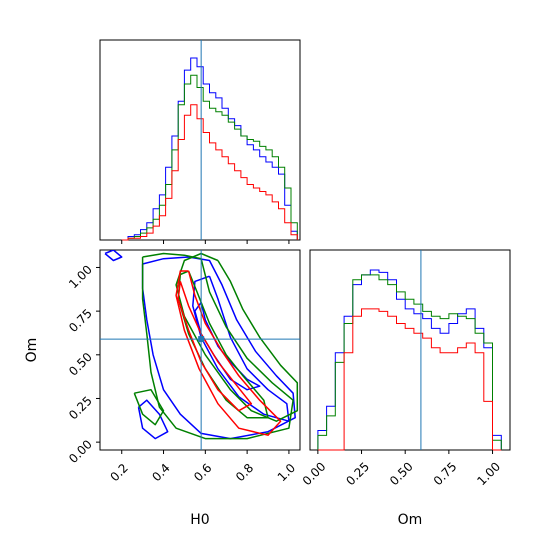  I want to click on om-y-tick-label: 0.75, so click(80, 320).